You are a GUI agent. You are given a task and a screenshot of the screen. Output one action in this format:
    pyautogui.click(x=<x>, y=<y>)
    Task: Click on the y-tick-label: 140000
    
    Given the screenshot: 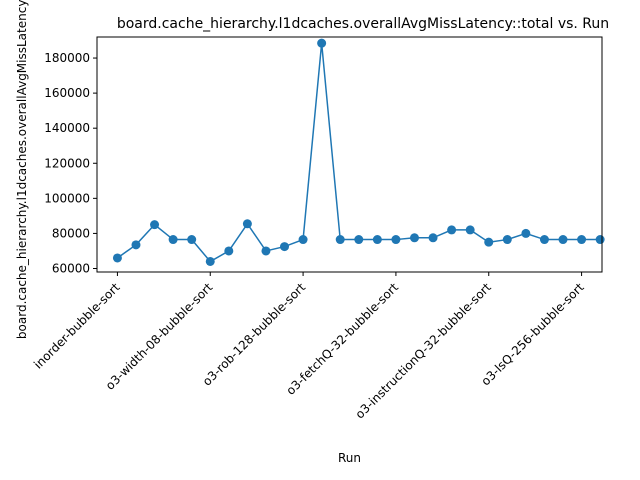 What is the action you would take?
    pyautogui.click(x=67, y=128)
    